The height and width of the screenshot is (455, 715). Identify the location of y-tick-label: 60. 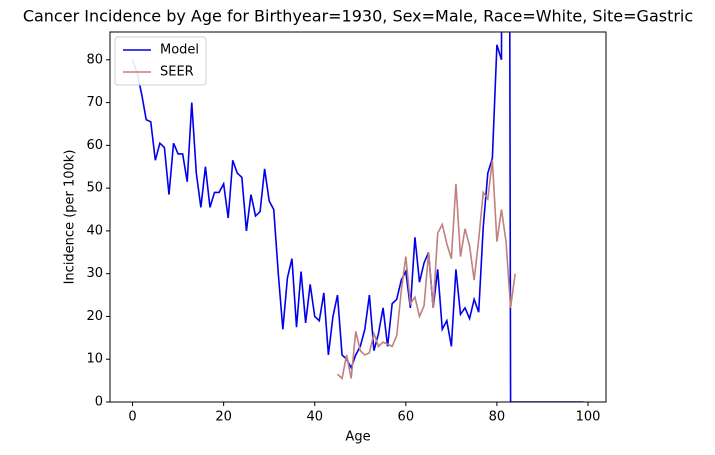
(94, 145).